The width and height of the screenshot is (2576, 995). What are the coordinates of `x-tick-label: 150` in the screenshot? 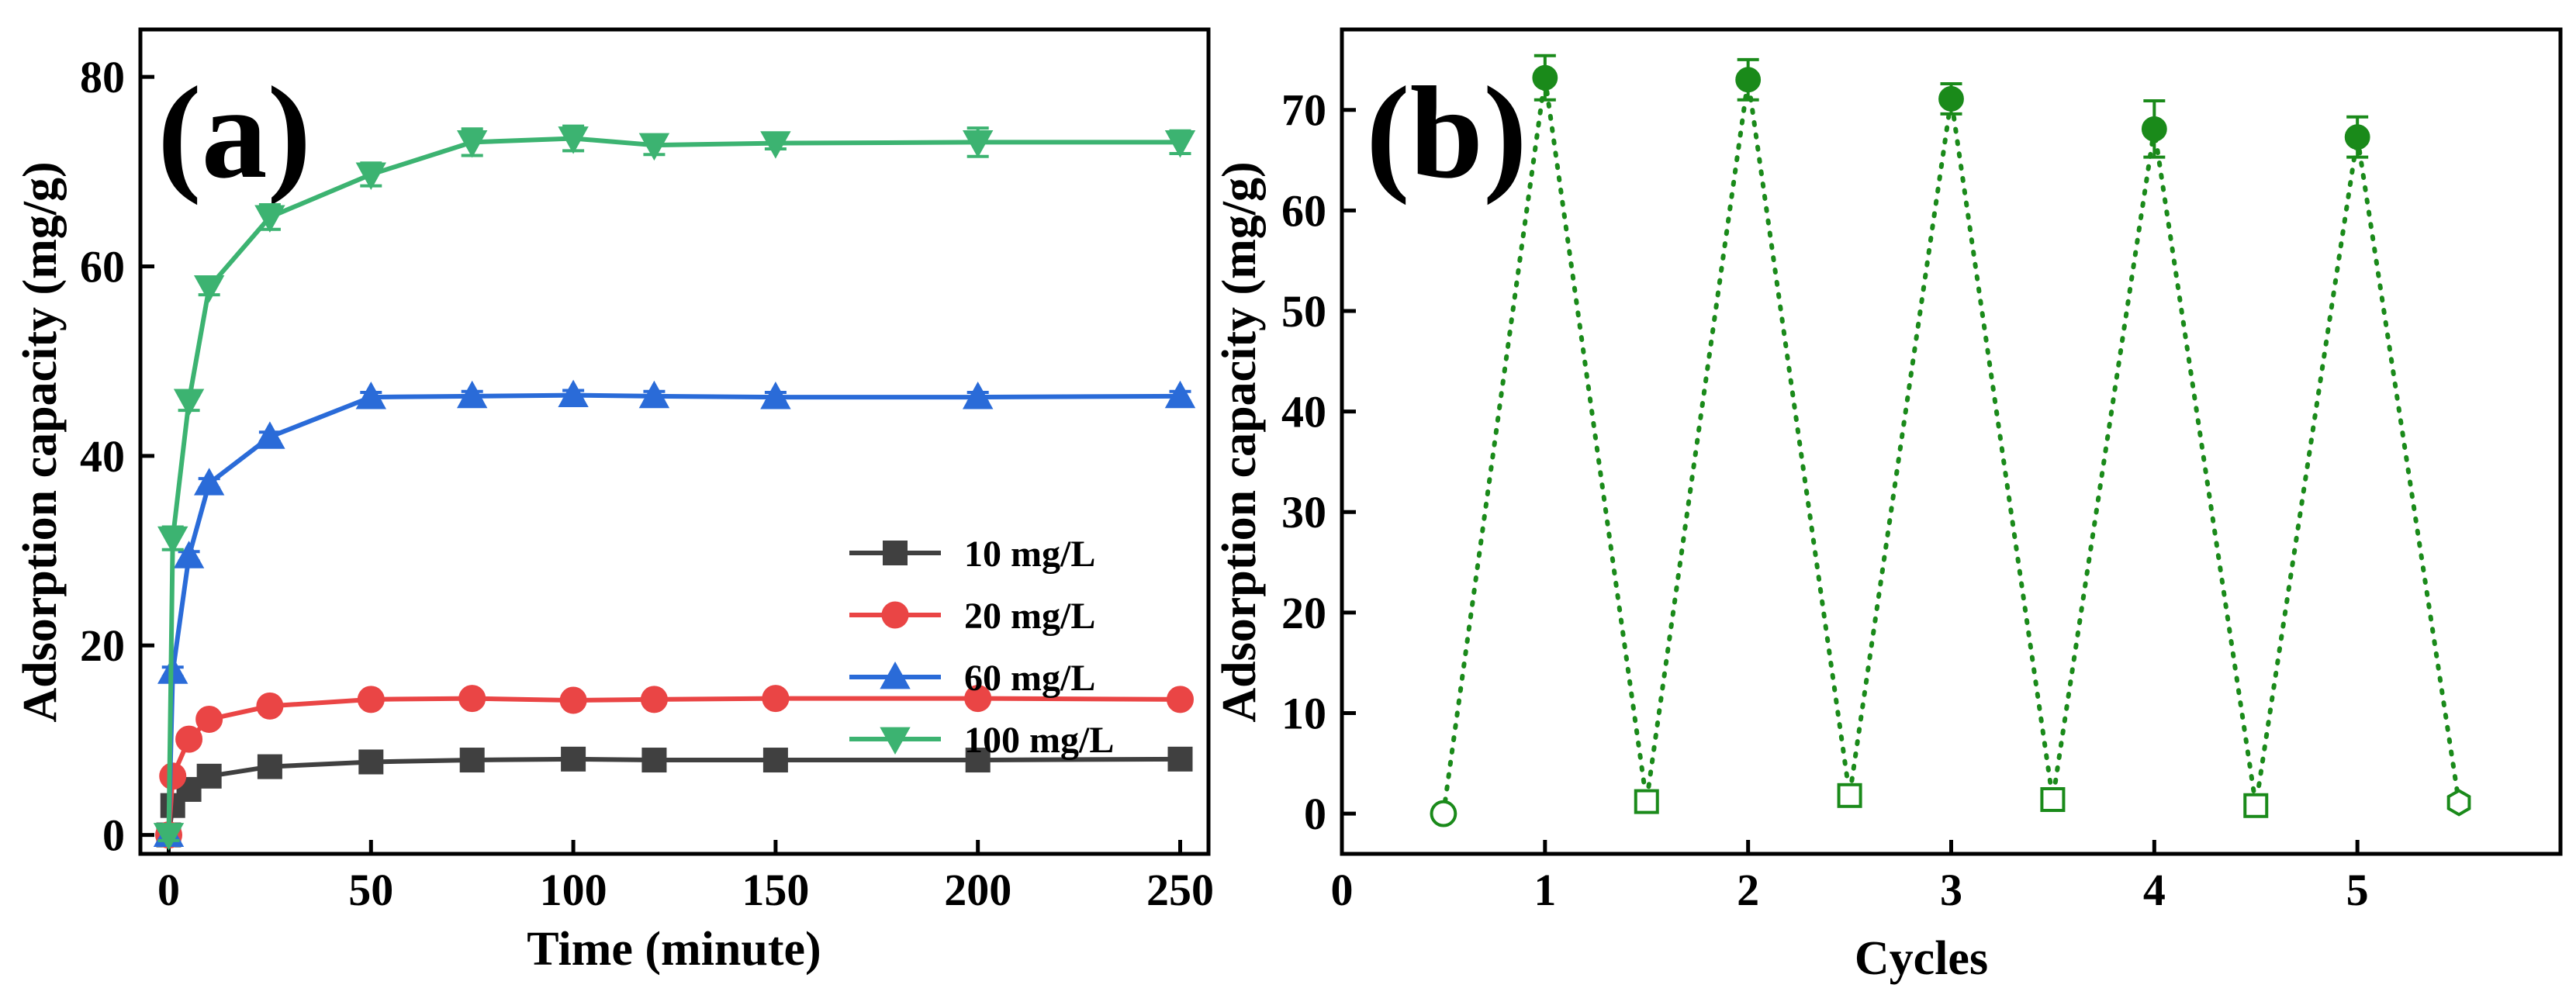 It's located at (775, 890).